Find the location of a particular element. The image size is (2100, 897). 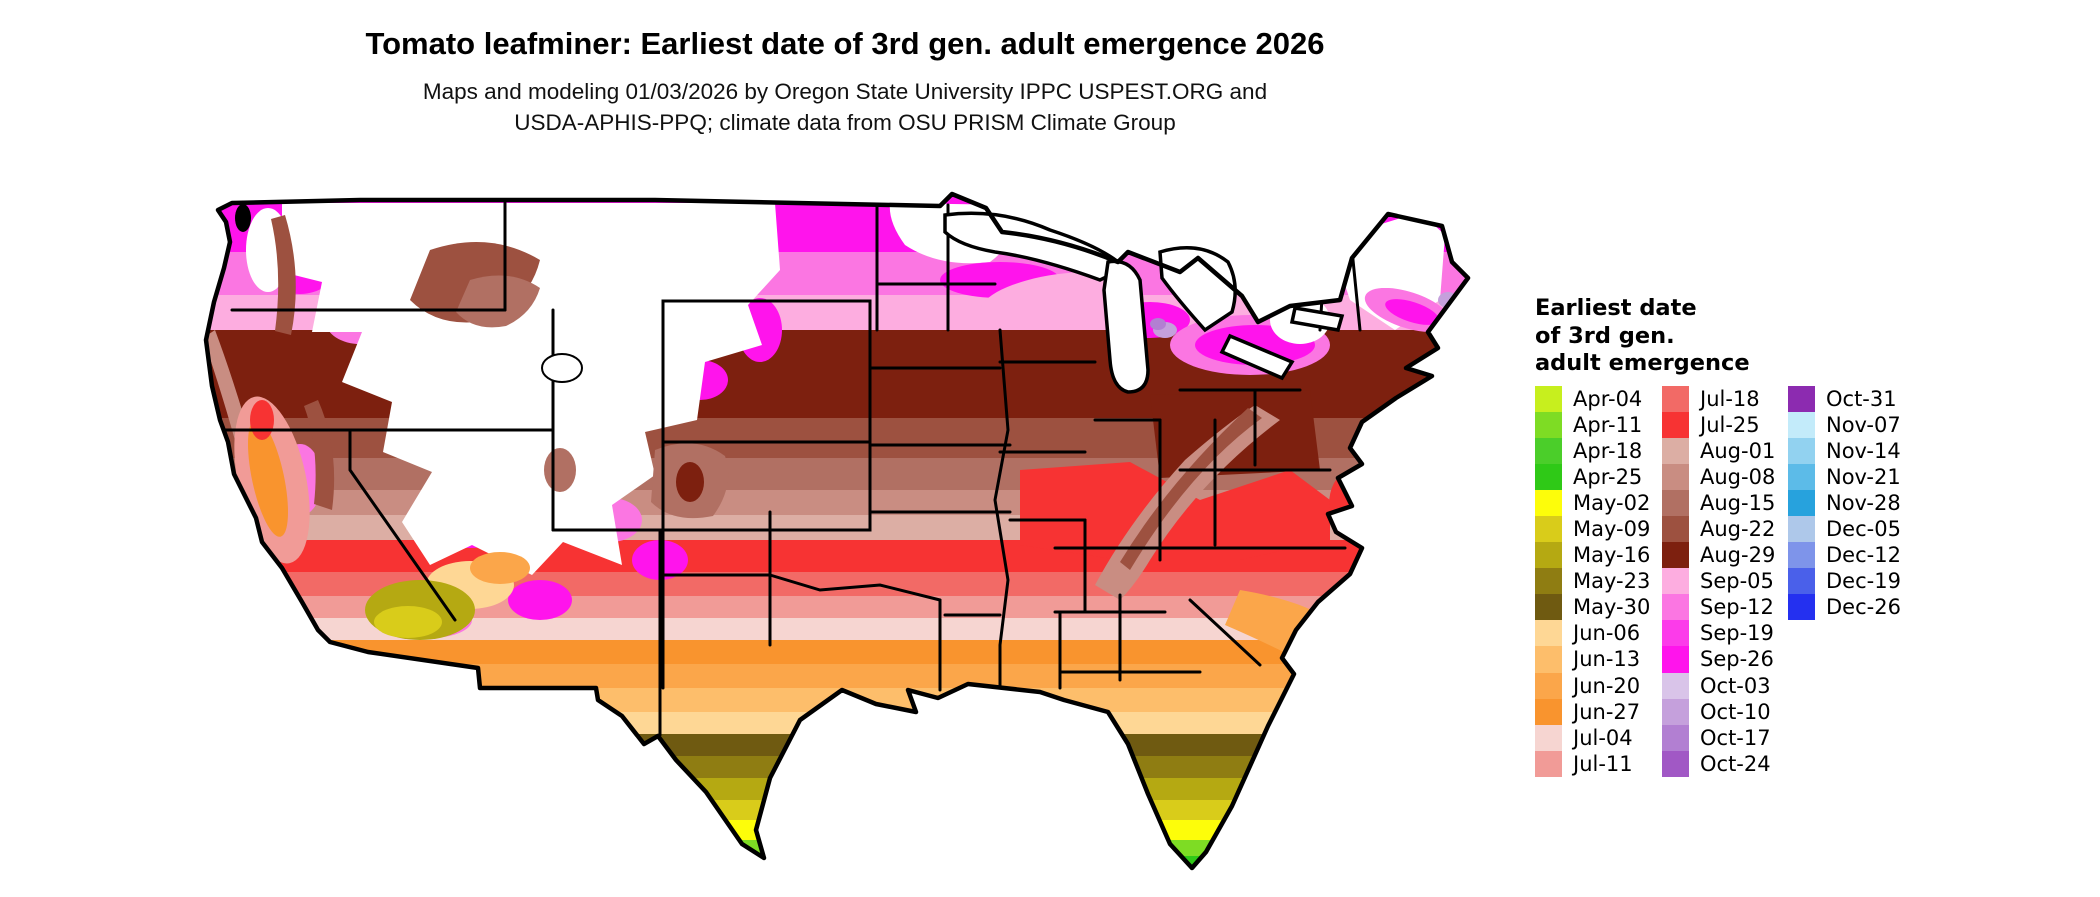

legend-entry: Jun-27 is located at coordinates (1592, 711).